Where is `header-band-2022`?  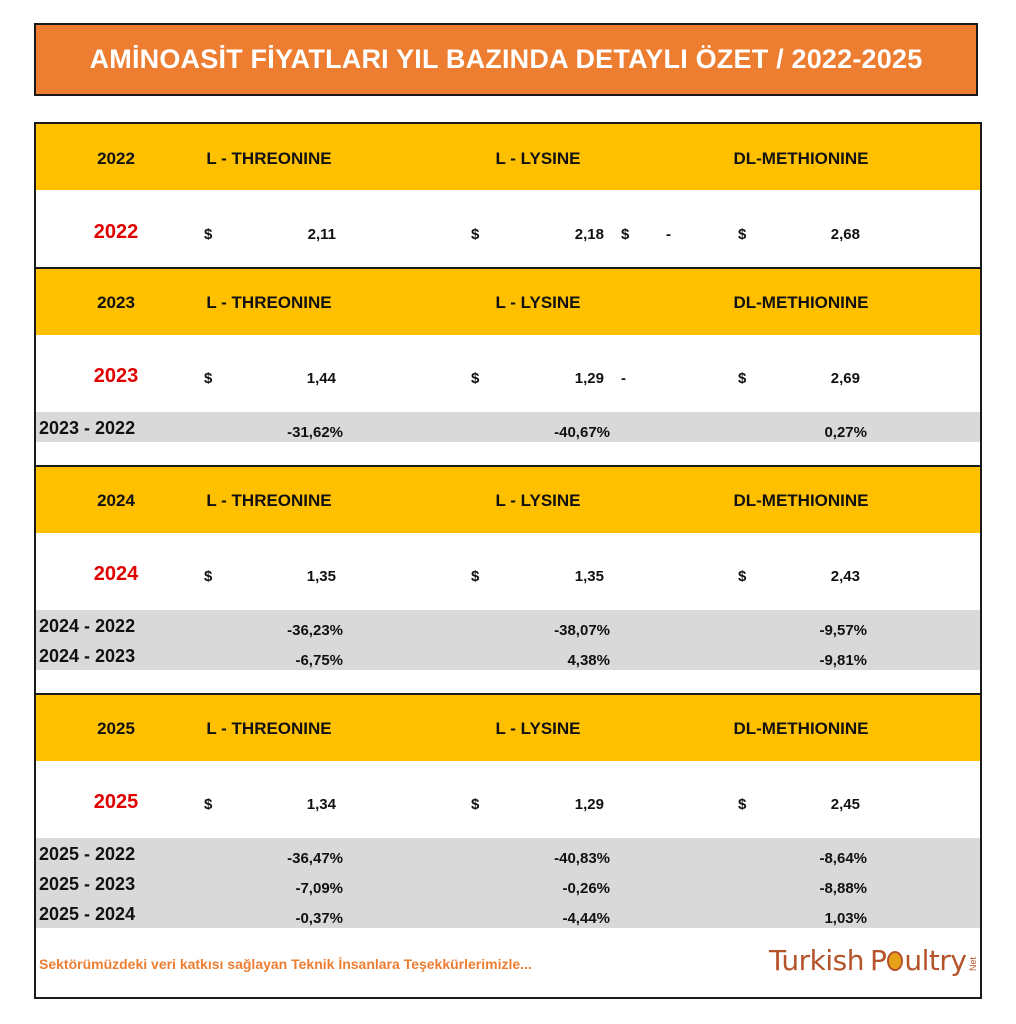
header-band-2022 is located at coordinates (508, 157).